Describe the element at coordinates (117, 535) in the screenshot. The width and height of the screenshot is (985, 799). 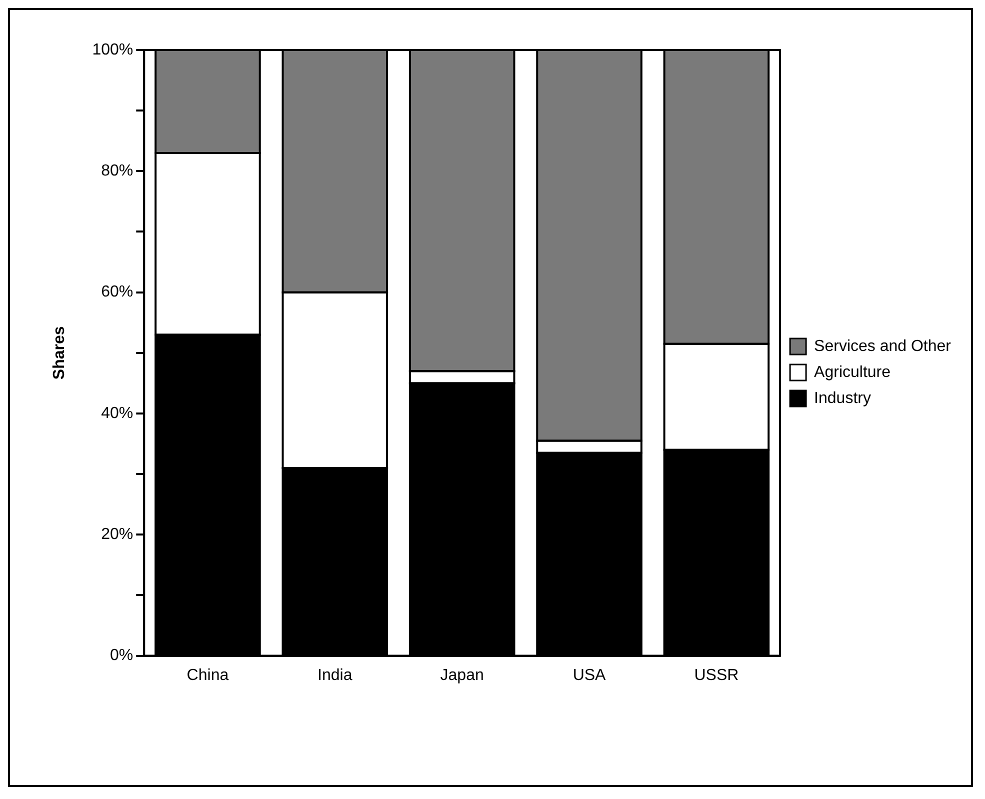
I see `y-tick-label: 20%` at that location.